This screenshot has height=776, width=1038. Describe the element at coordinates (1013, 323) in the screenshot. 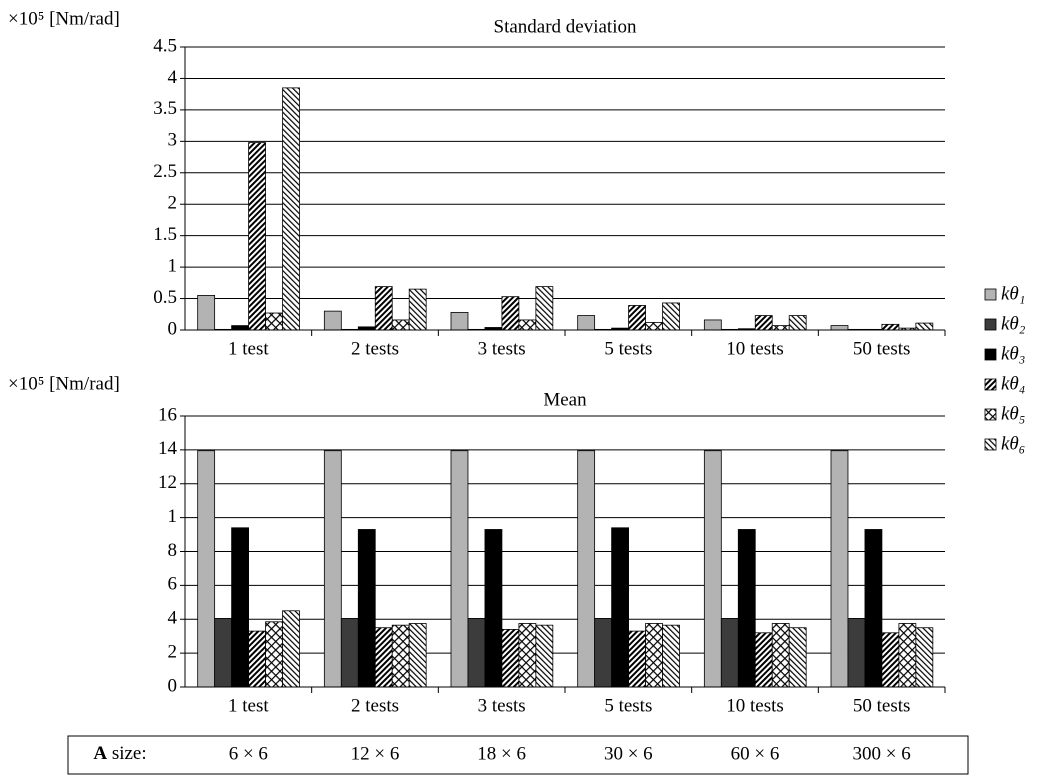

I see `legend-label: kθ₂` at that location.